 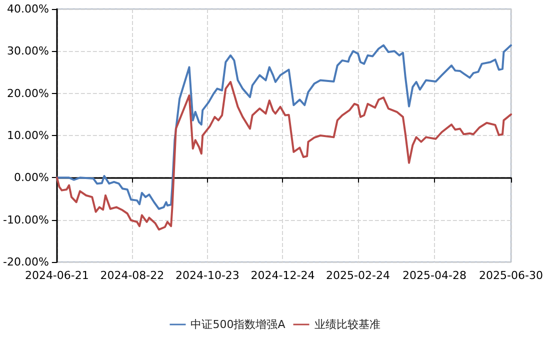 I want to click on x-tick-label: 2025-02-24, so click(x=358, y=275).